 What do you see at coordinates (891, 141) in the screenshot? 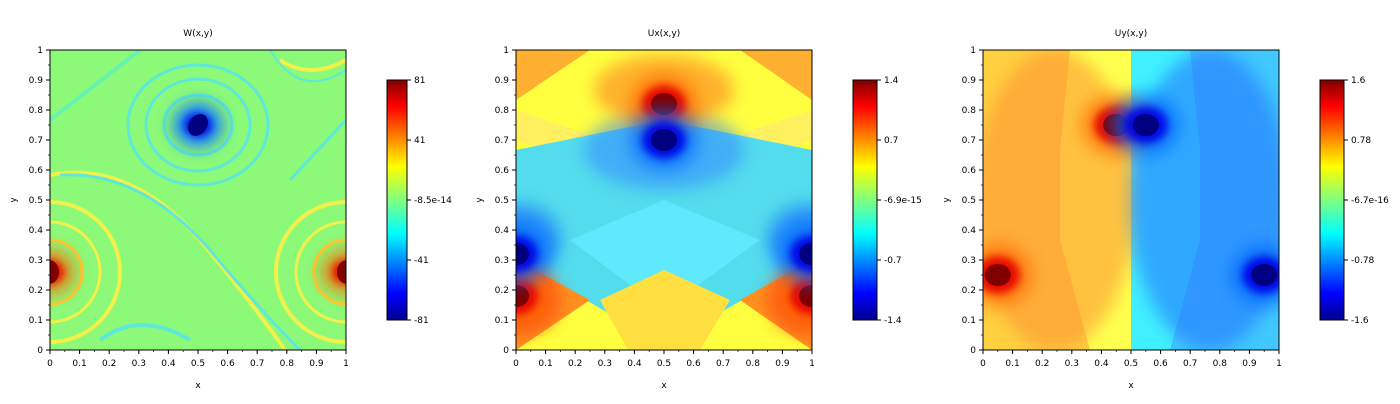
I see `colorbar-tick-label: 0.7` at bounding box center [891, 141].